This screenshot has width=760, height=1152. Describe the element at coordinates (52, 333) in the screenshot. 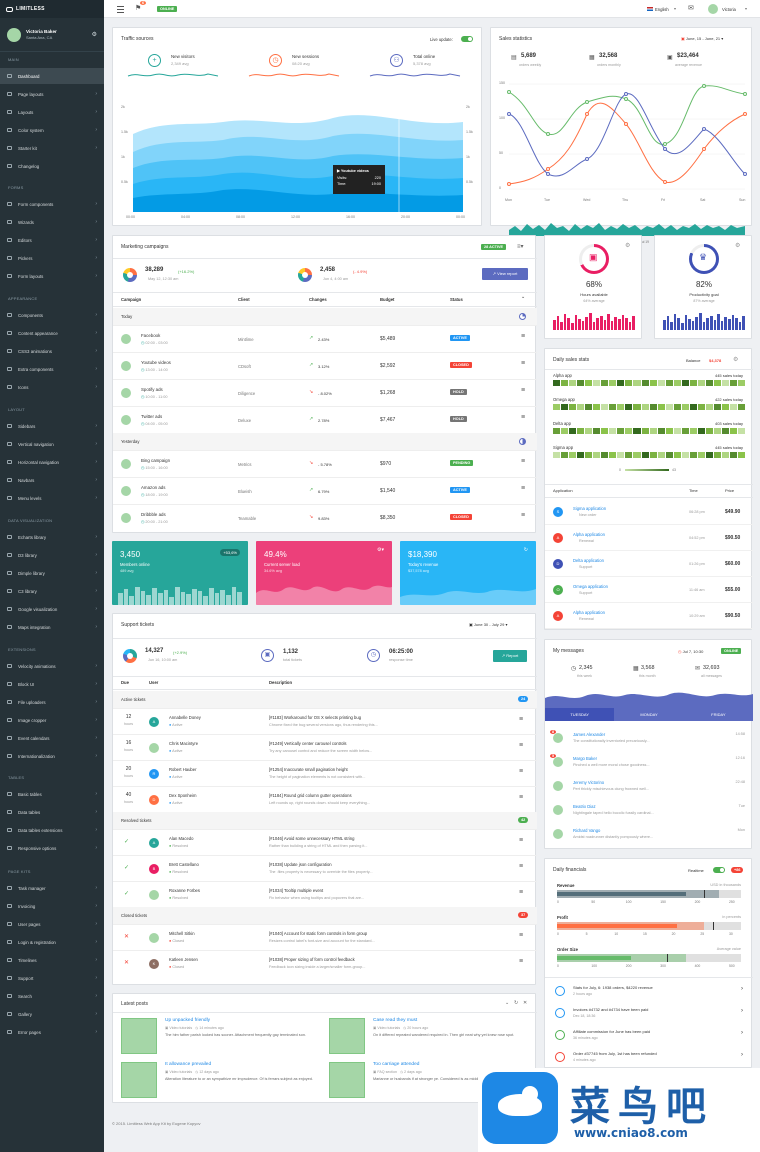

I see `sidebar-item-content-appearance: Content appearance ›` at that location.